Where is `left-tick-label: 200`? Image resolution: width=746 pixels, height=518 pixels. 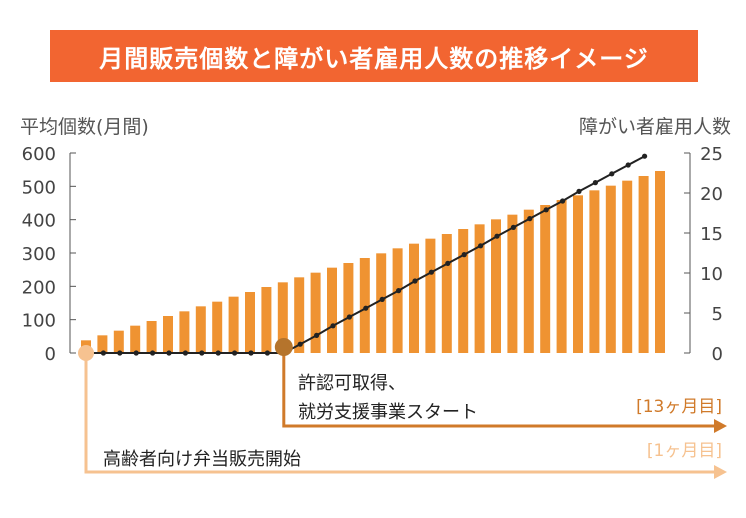
left-tick-label: 200 is located at coordinates (39, 287).